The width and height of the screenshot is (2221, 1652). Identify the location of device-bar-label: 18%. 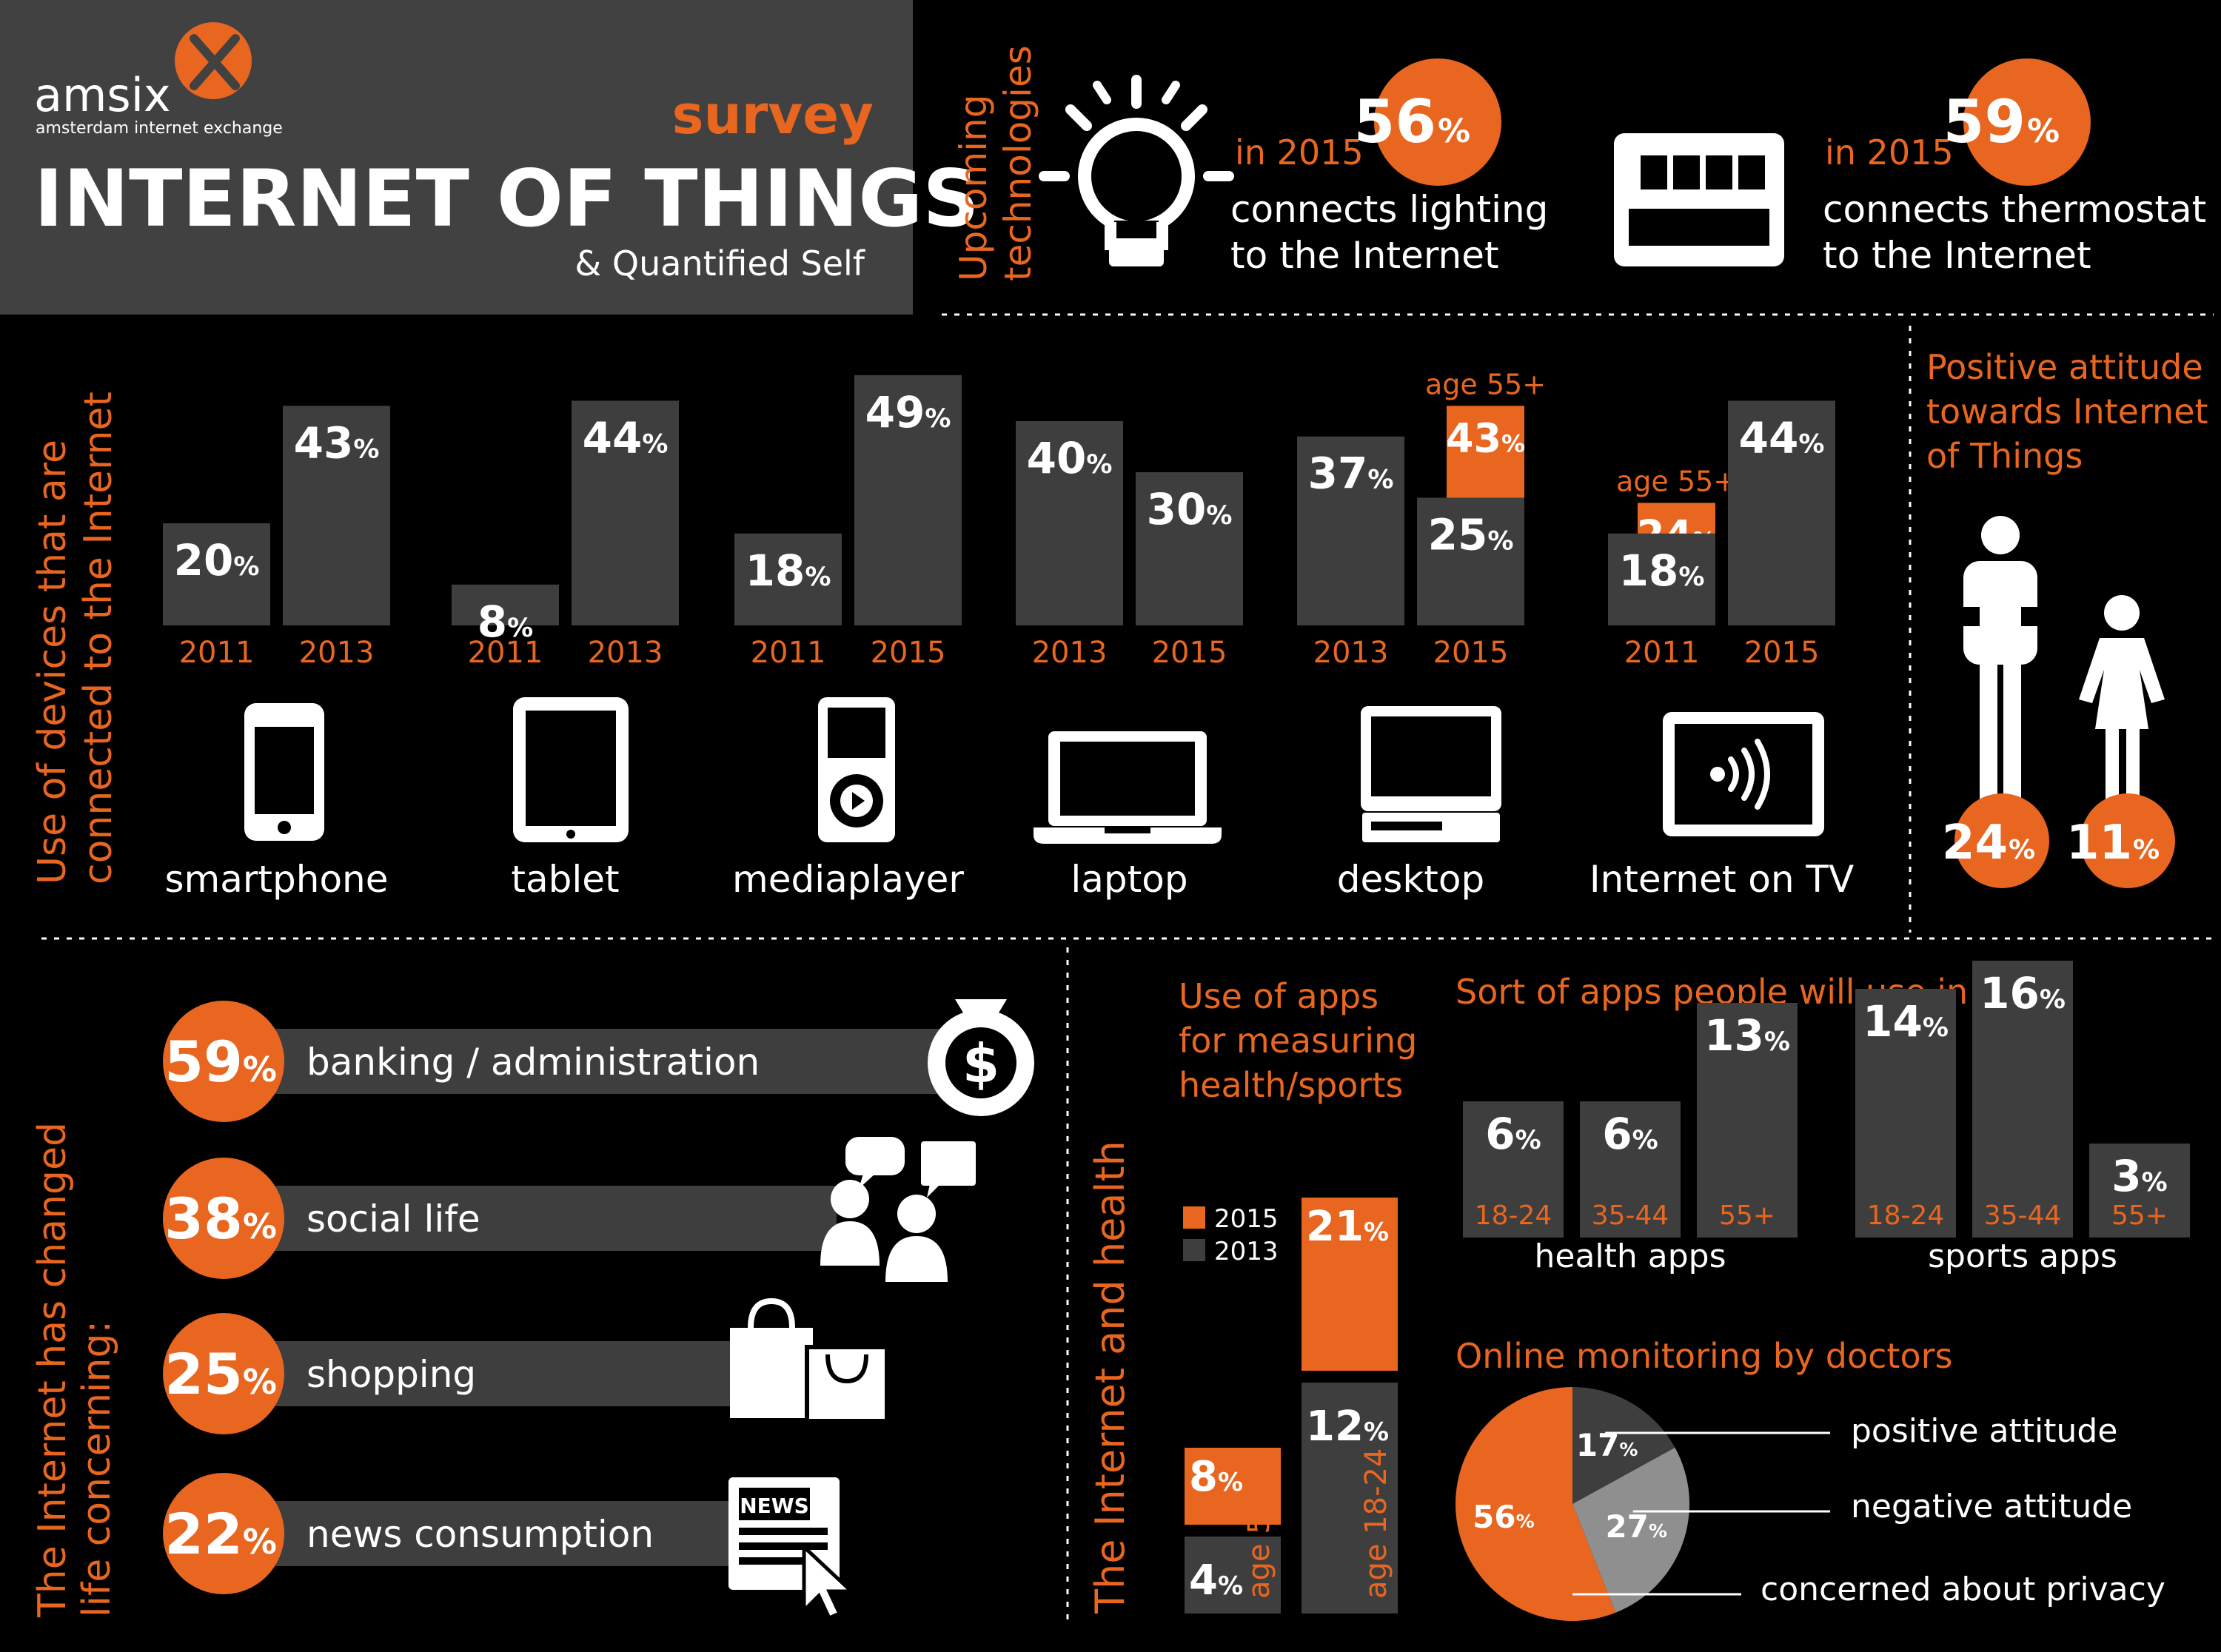
(1662, 570).